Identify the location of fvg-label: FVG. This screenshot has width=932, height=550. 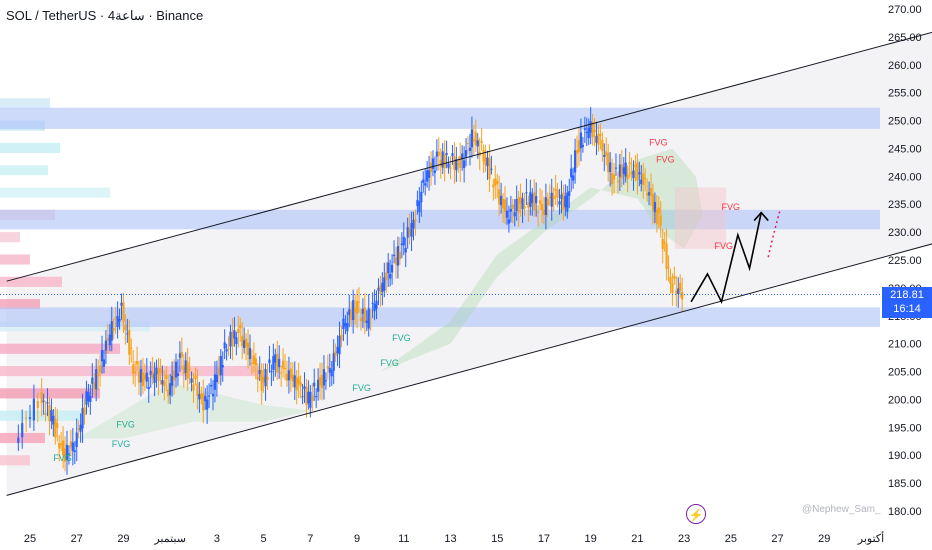
(401, 338).